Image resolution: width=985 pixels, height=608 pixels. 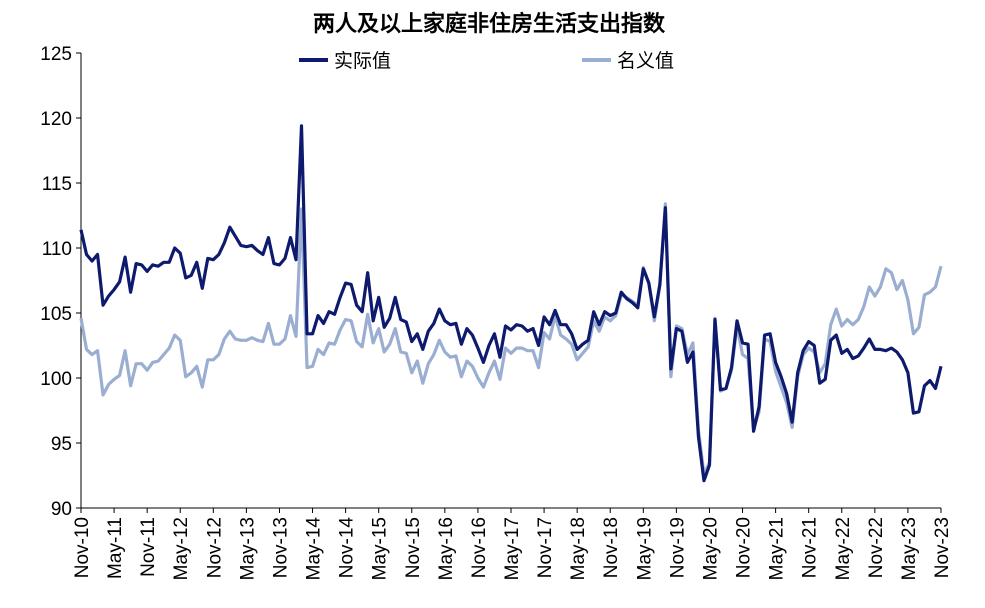 What do you see at coordinates (810, 547) in the screenshot?
I see `x-tick-label: Nov-21` at bounding box center [810, 547].